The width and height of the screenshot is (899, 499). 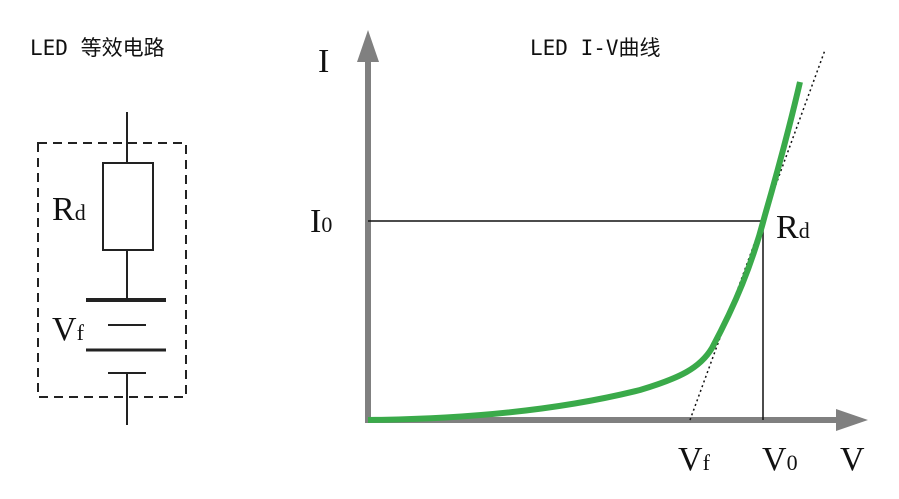 What do you see at coordinates (97, 48) in the screenshot?
I see `circuit-title: LED 等效电路` at bounding box center [97, 48].